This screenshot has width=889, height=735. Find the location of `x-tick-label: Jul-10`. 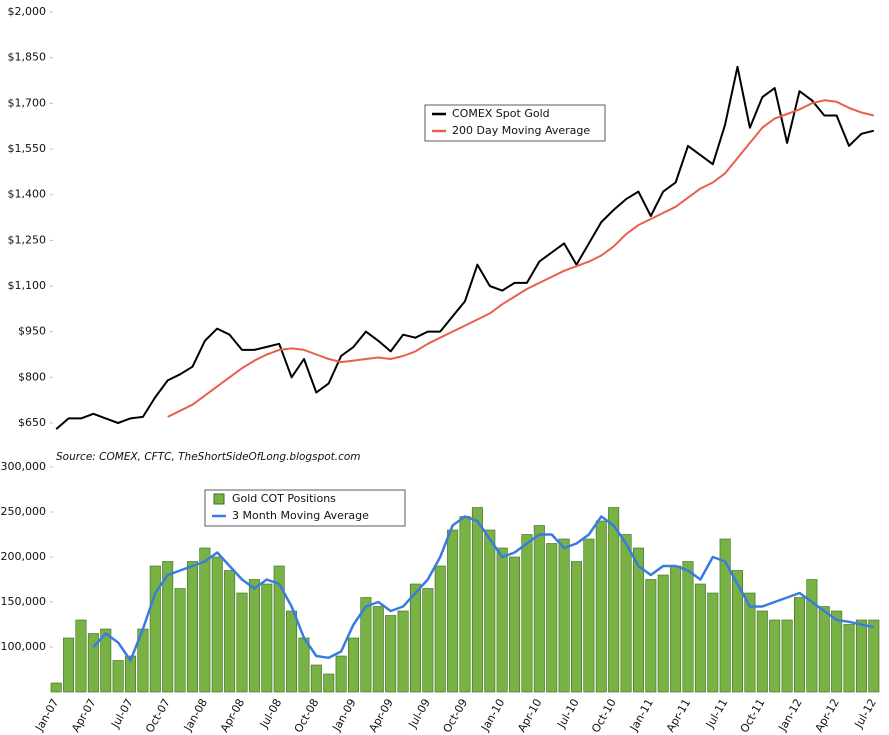

x-tick-label: Jul-10 is located at coordinates (567, 714).